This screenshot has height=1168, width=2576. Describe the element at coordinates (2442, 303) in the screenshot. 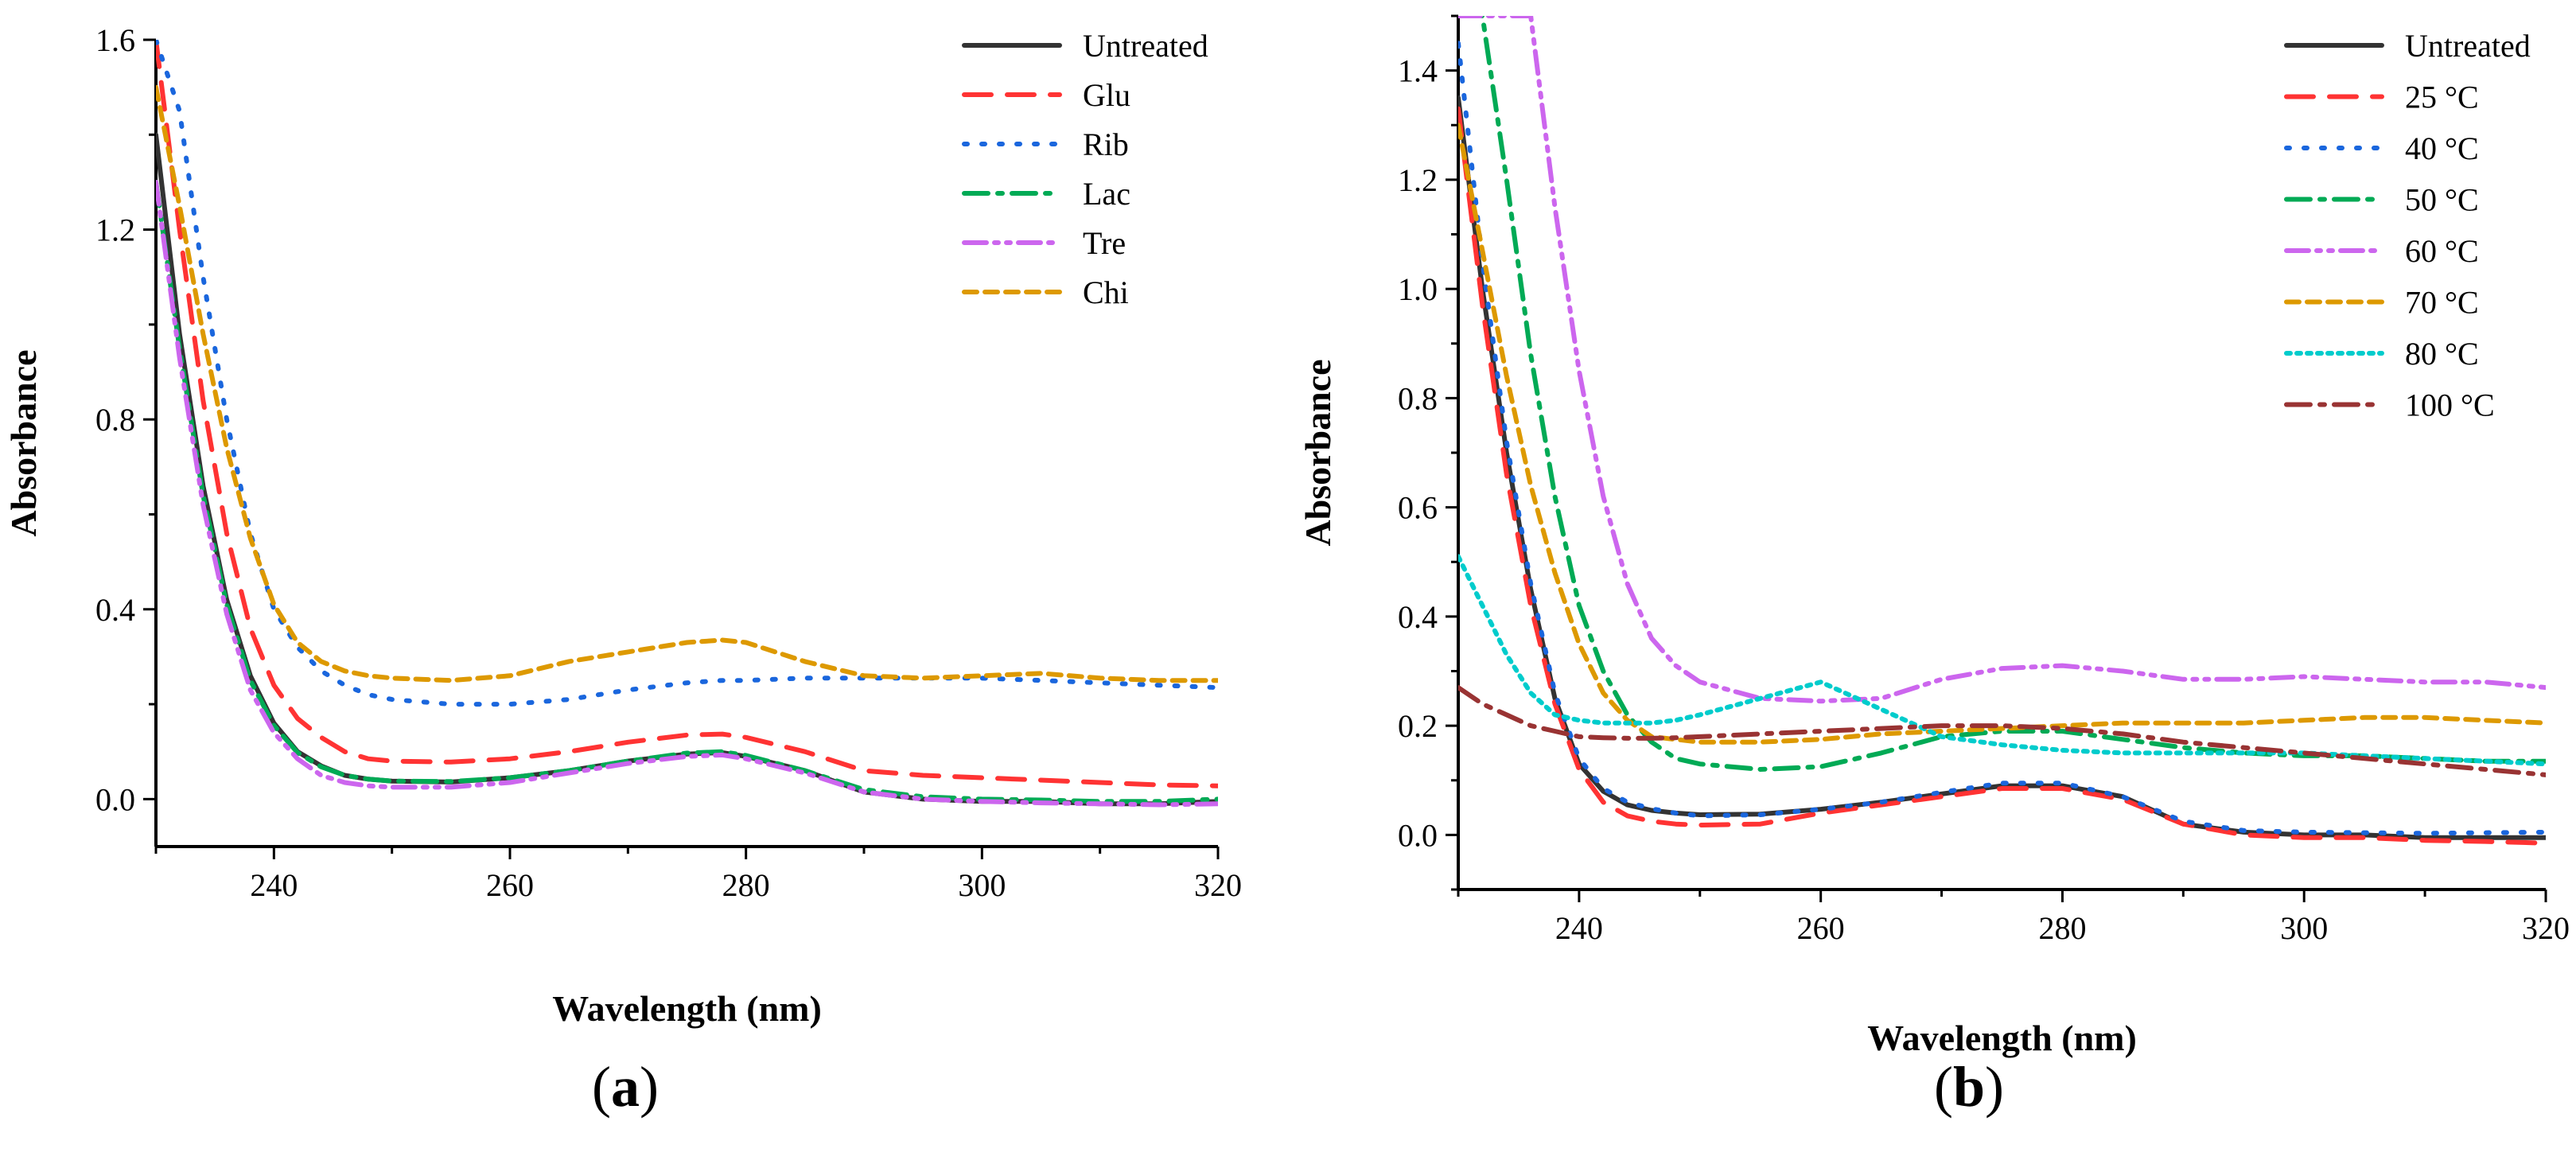

I see `legend-label: 70 °C` at that location.